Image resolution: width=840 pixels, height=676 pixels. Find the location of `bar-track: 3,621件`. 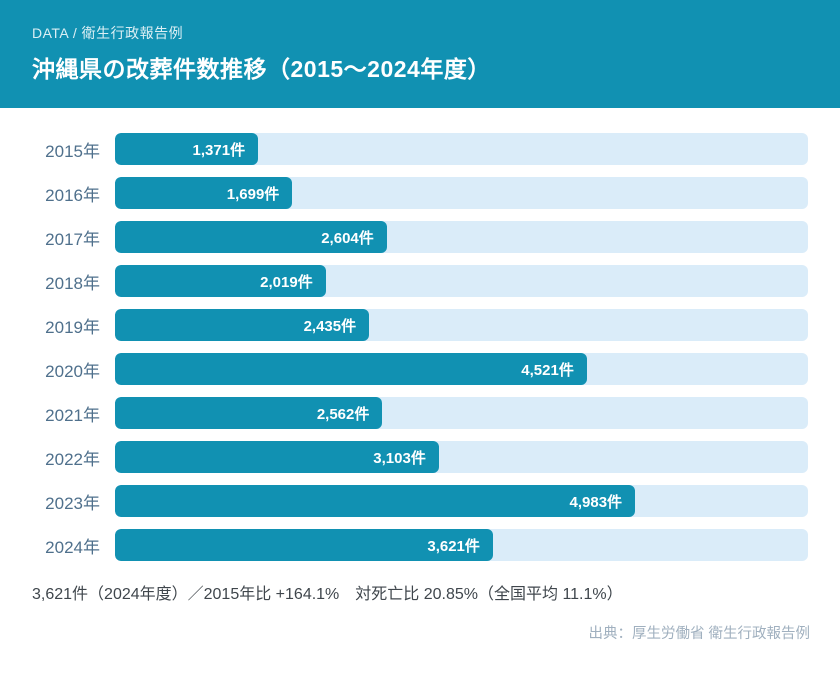

bar-track: 3,621件 is located at coordinates (461, 545).